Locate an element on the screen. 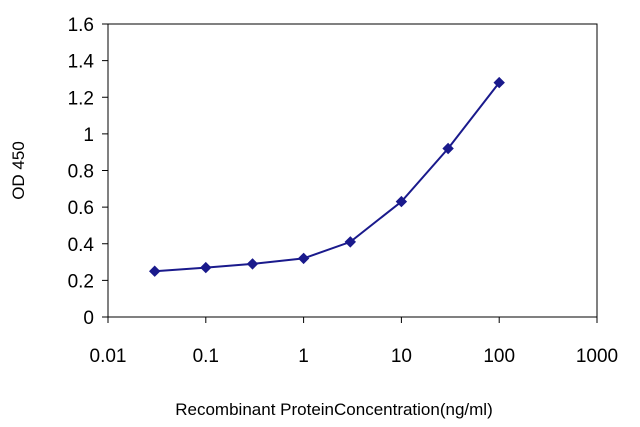 This screenshot has width=640, height=427. x-tick-label: 1 is located at coordinates (303, 356).